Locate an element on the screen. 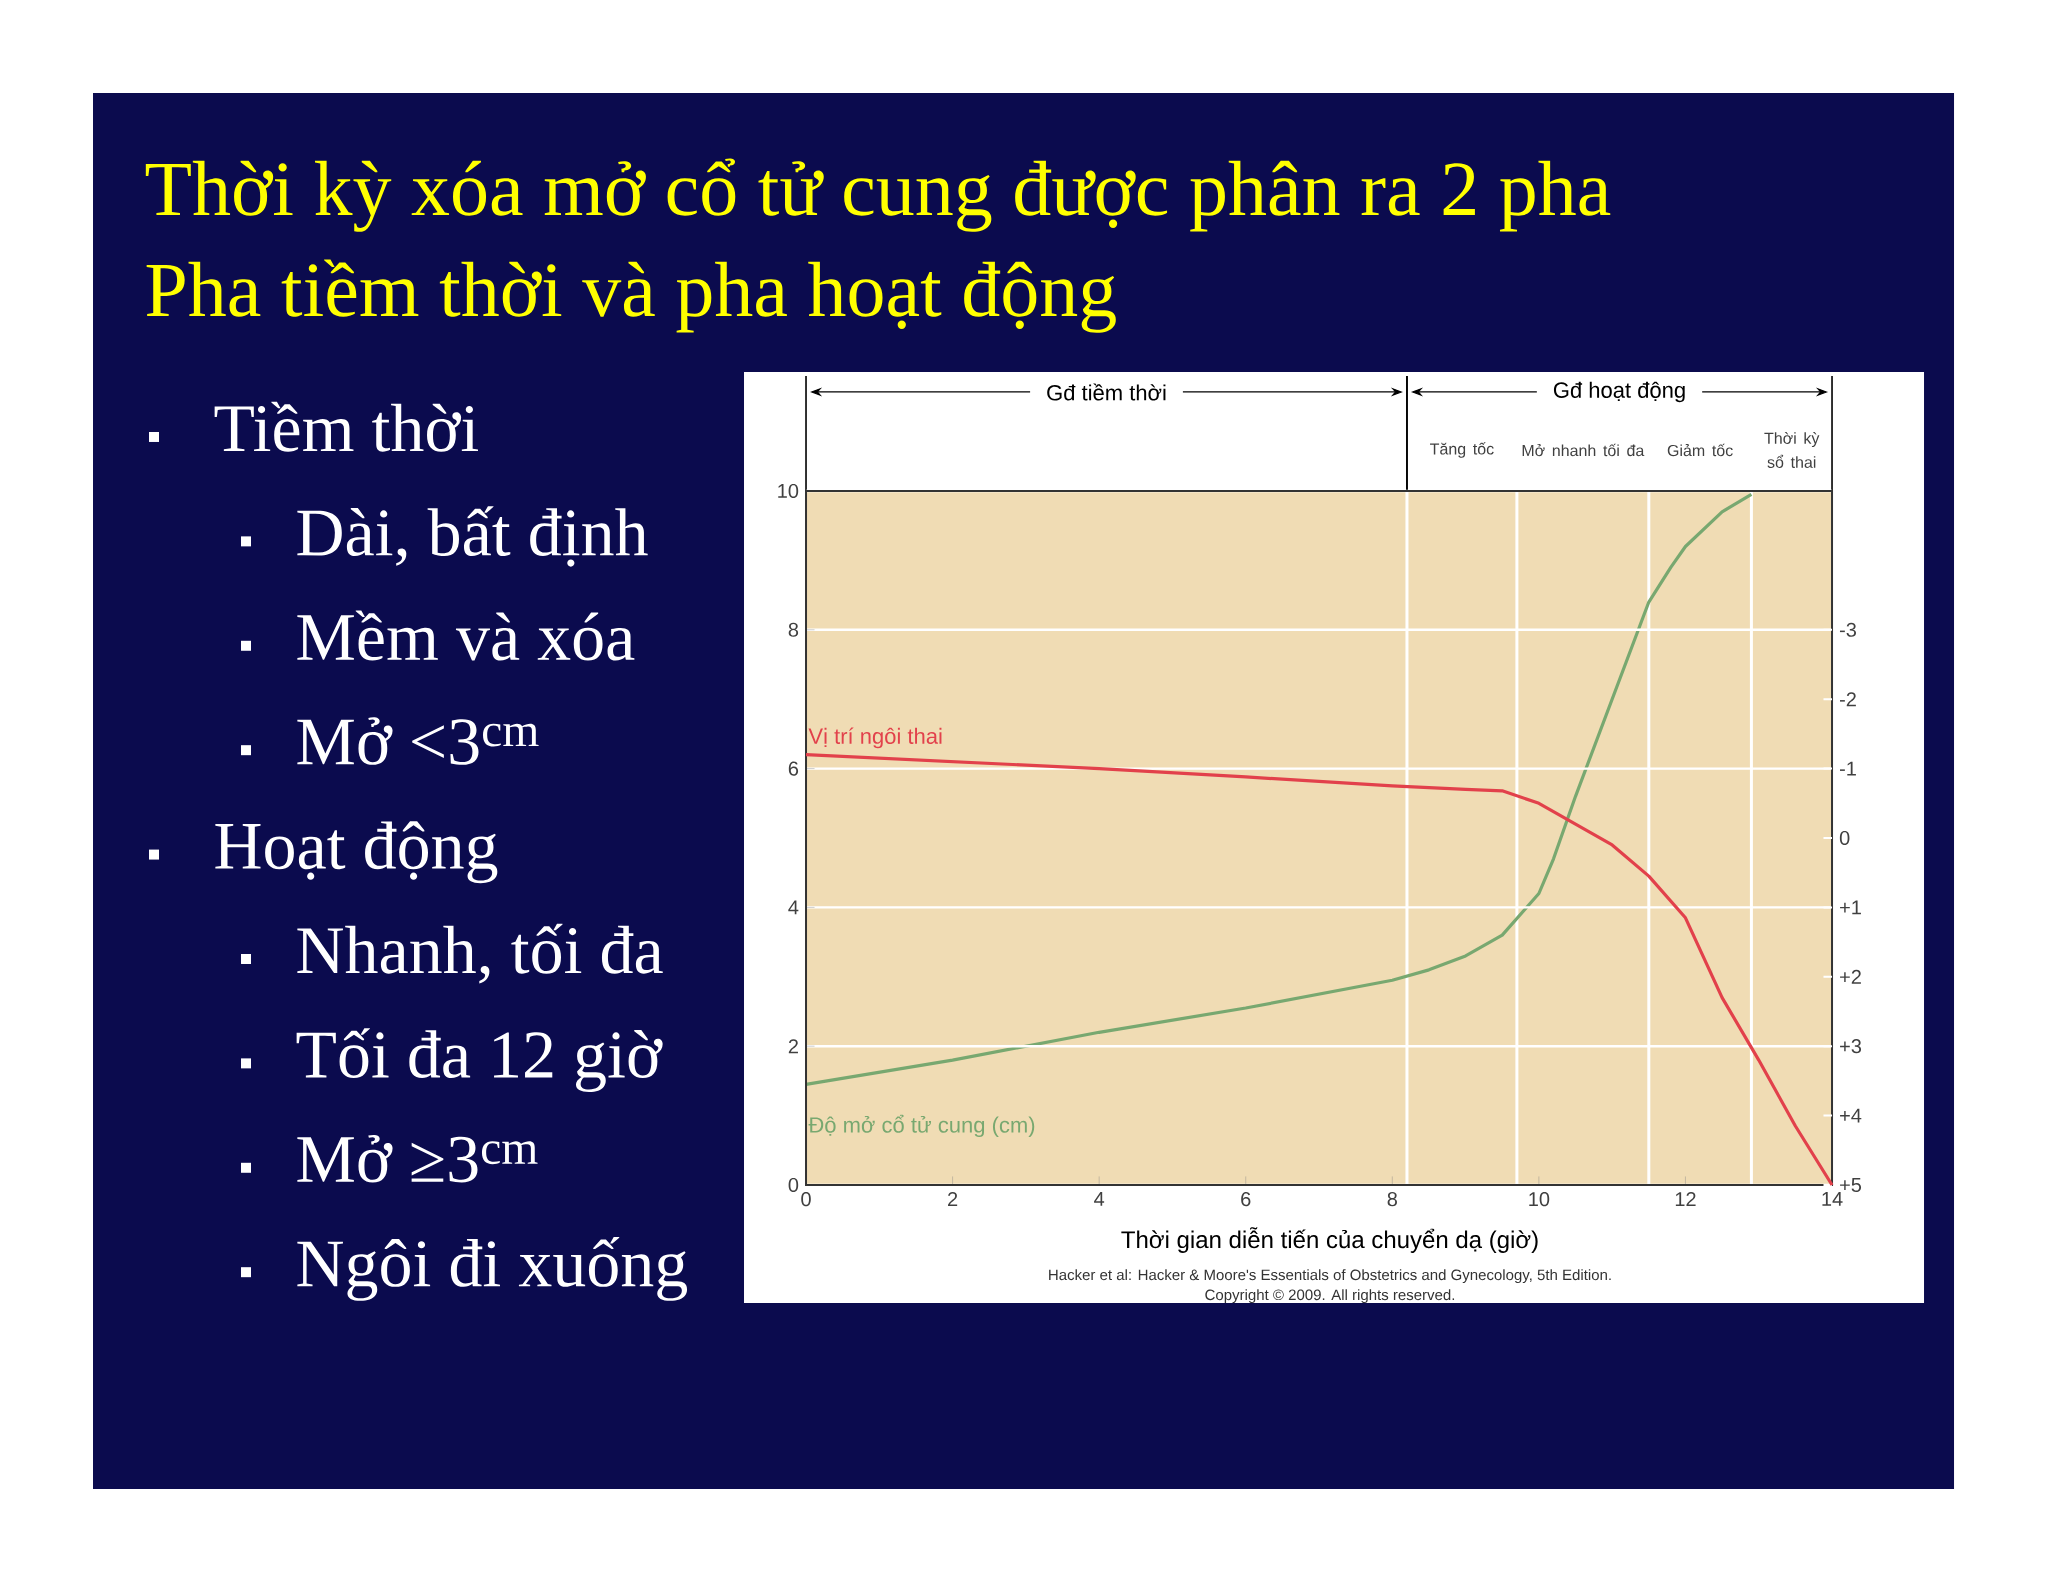 This screenshot has width=2048, height=1582. text: Tiềm thời is located at coordinates (346, 426).